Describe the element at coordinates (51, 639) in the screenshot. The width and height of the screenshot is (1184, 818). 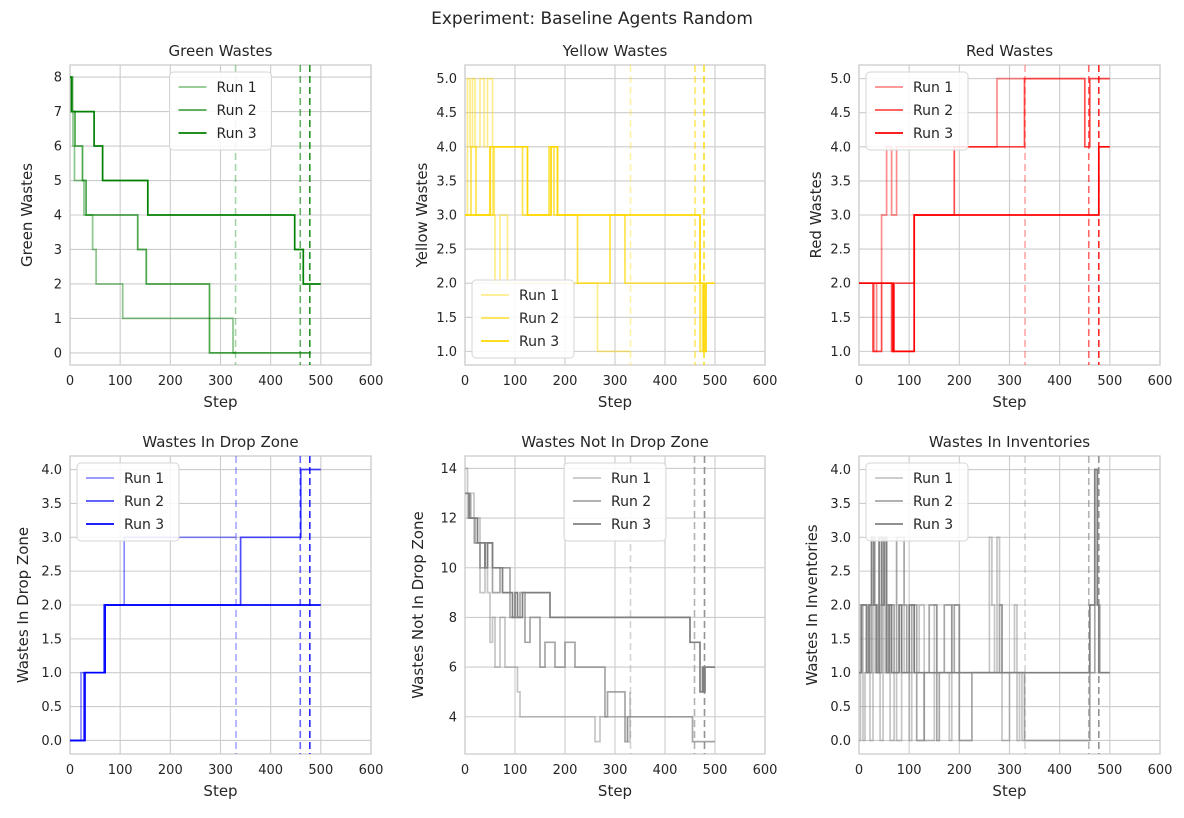
I see `panel-4-ytick-3: 1.5` at that location.